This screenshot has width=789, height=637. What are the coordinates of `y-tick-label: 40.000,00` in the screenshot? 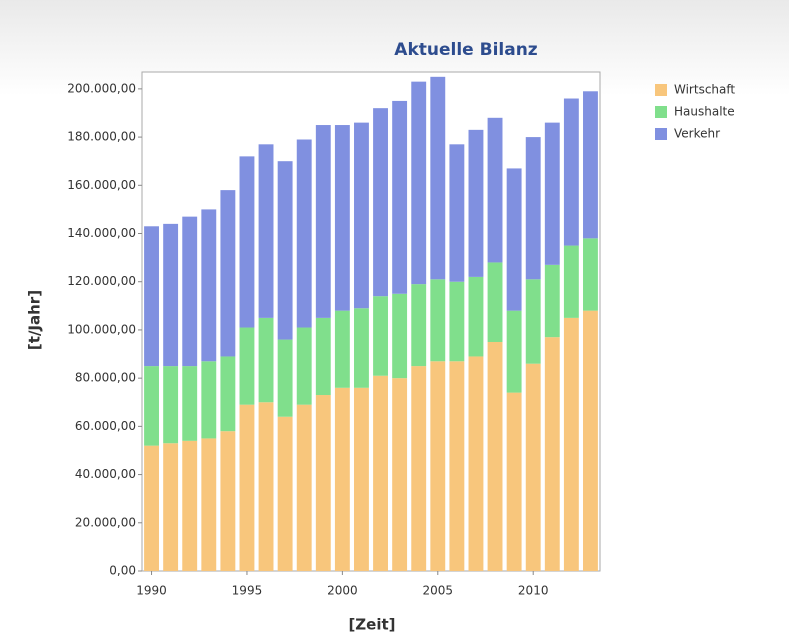 It's located at (105, 474).